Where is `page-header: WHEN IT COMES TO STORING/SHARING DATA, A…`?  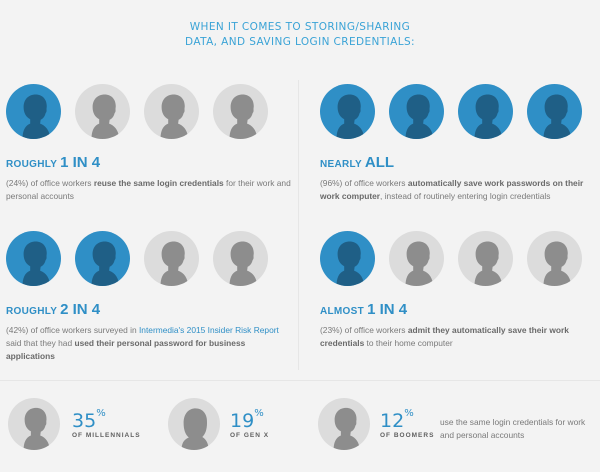 page-header: WHEN IT COMES TO STORING/SHARING DATA, A… is located at coordinates (300, 35).